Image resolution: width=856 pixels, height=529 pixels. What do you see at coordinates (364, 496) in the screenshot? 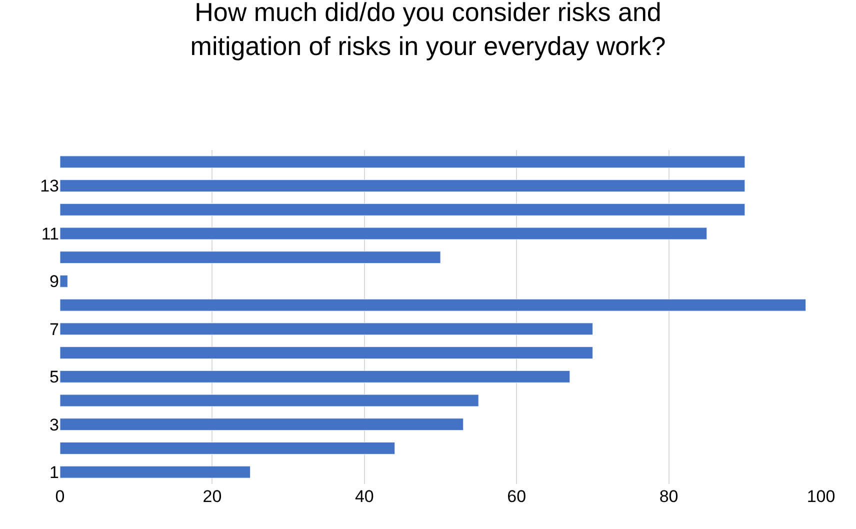
I see `x-tick-label: 40` at bounding box center [364, 496].